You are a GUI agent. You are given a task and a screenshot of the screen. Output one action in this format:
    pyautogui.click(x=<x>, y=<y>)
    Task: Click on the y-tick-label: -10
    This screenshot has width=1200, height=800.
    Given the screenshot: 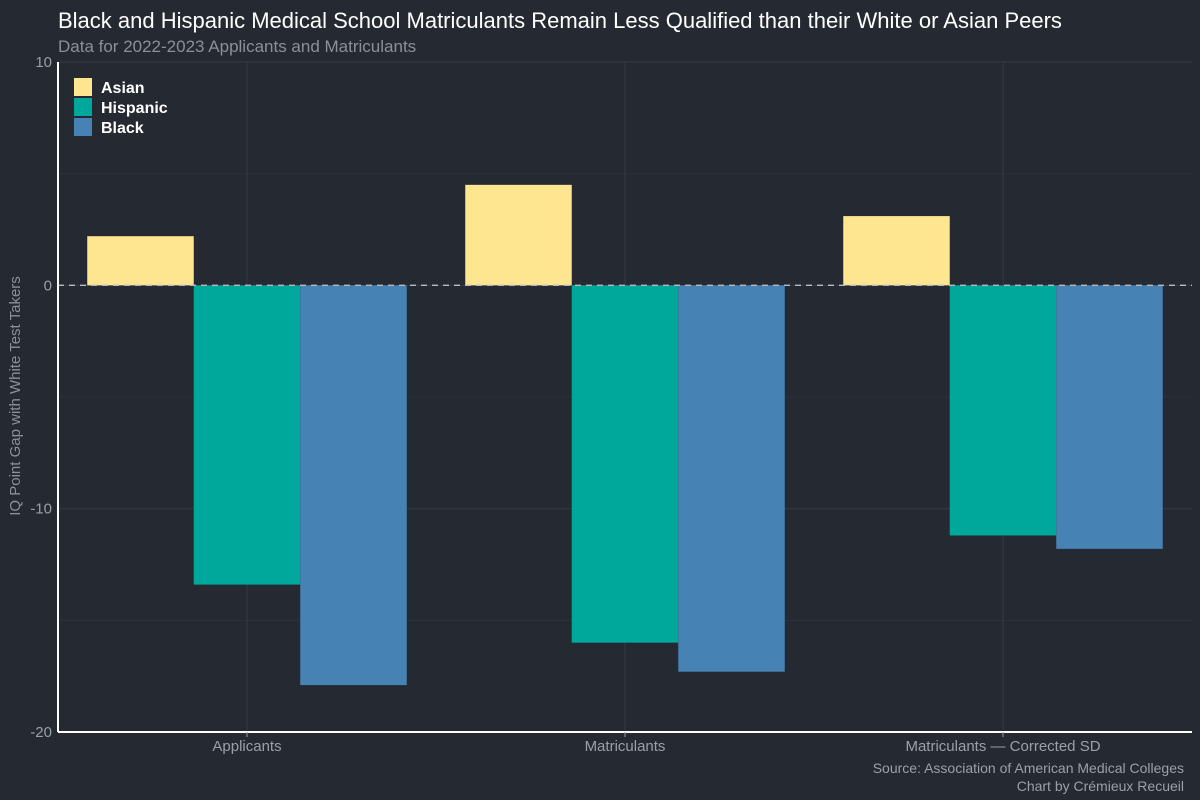 What is the action you would take?
    pyautogui.click(x=41, y=509)
    